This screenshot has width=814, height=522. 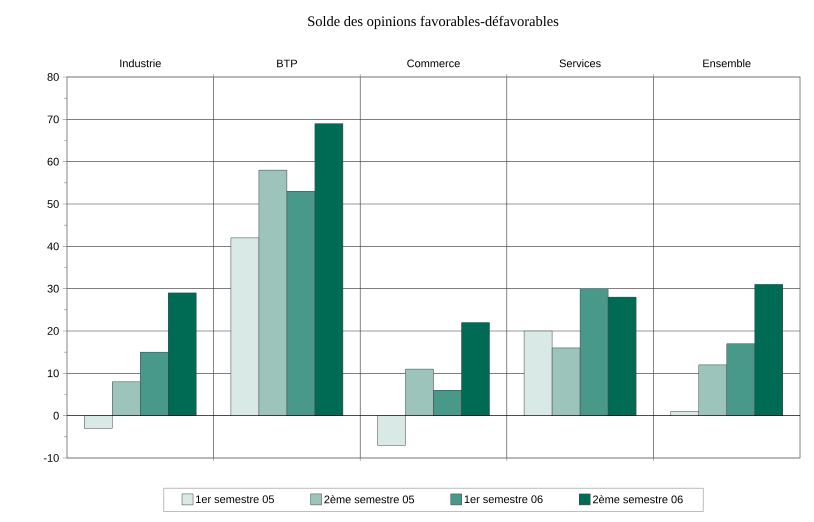 What do you see at coordinates (53, 373) in the screenshot?
I see `y-tick-label: 10` at bounding box center [53, 373].